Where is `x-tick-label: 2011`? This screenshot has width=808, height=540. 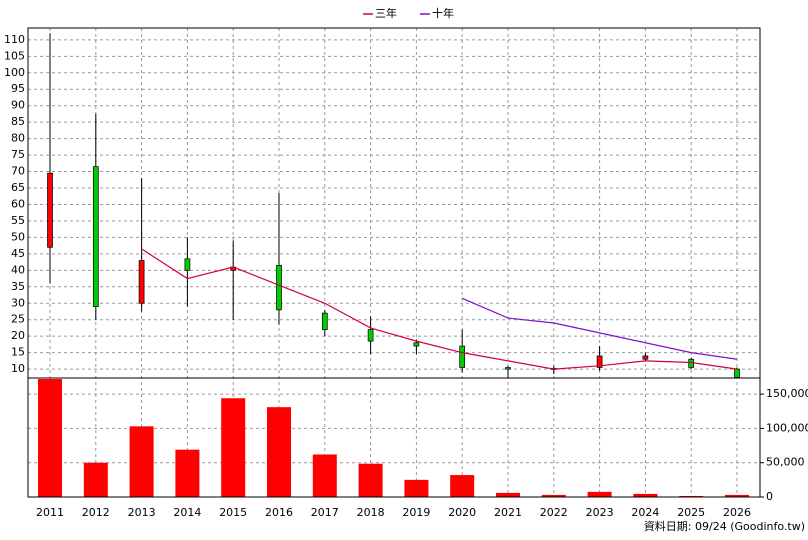 x-tick-label: 2011 is located at coordinates (50, 512).